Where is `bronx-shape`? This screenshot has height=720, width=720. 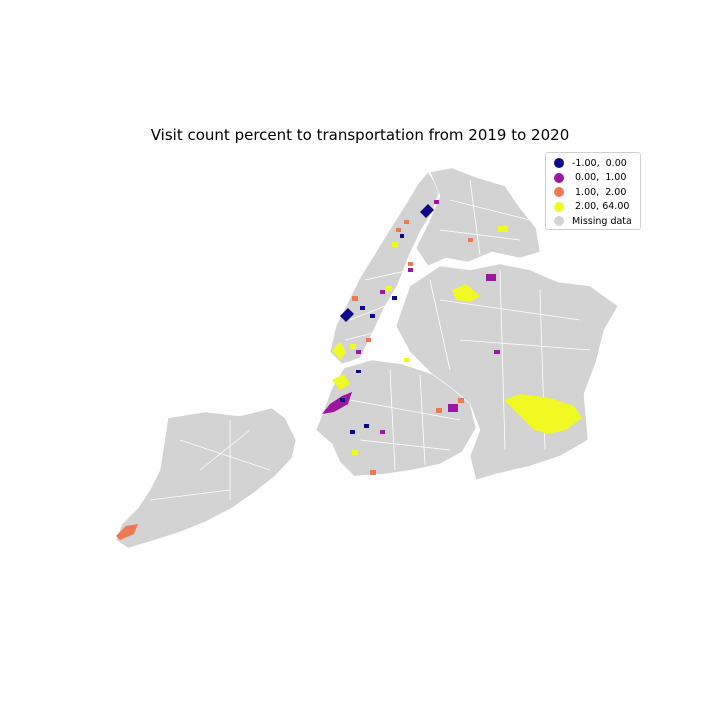
bronx-shape is located at coordinates (478, 217).